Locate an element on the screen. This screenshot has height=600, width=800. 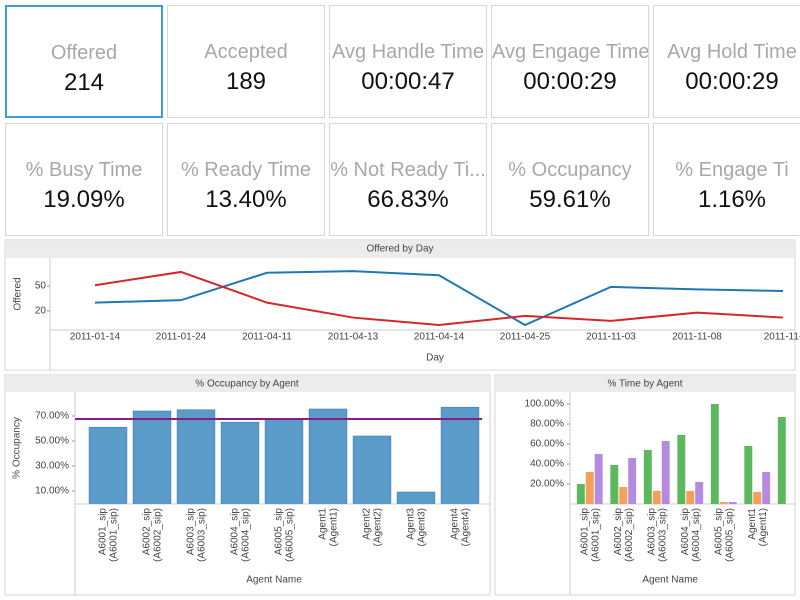
x-tick-label: 2011-04-11 is located at coordinates (267, 337).